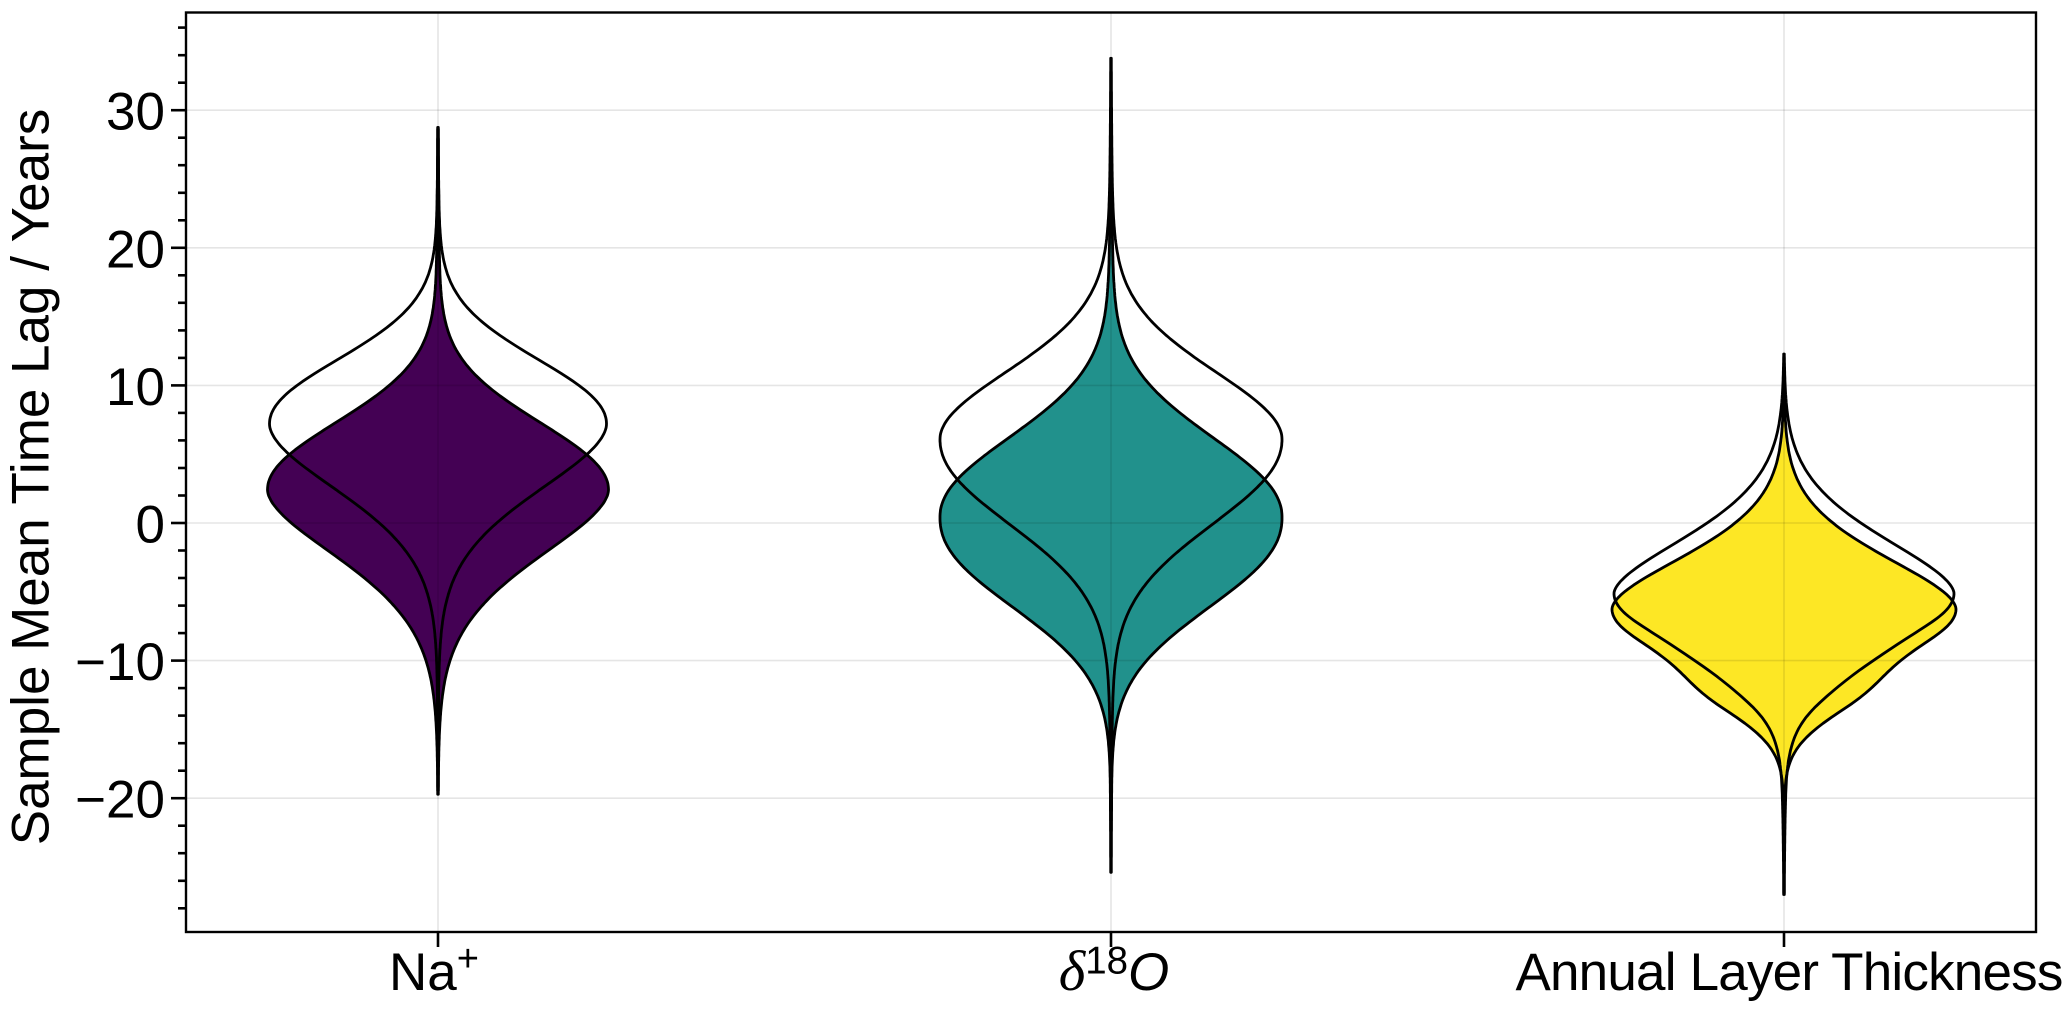 Image resolution: width=2067 pixels, height=1019 pixels. I want to click on svg-text: 20, so click(135, 249).